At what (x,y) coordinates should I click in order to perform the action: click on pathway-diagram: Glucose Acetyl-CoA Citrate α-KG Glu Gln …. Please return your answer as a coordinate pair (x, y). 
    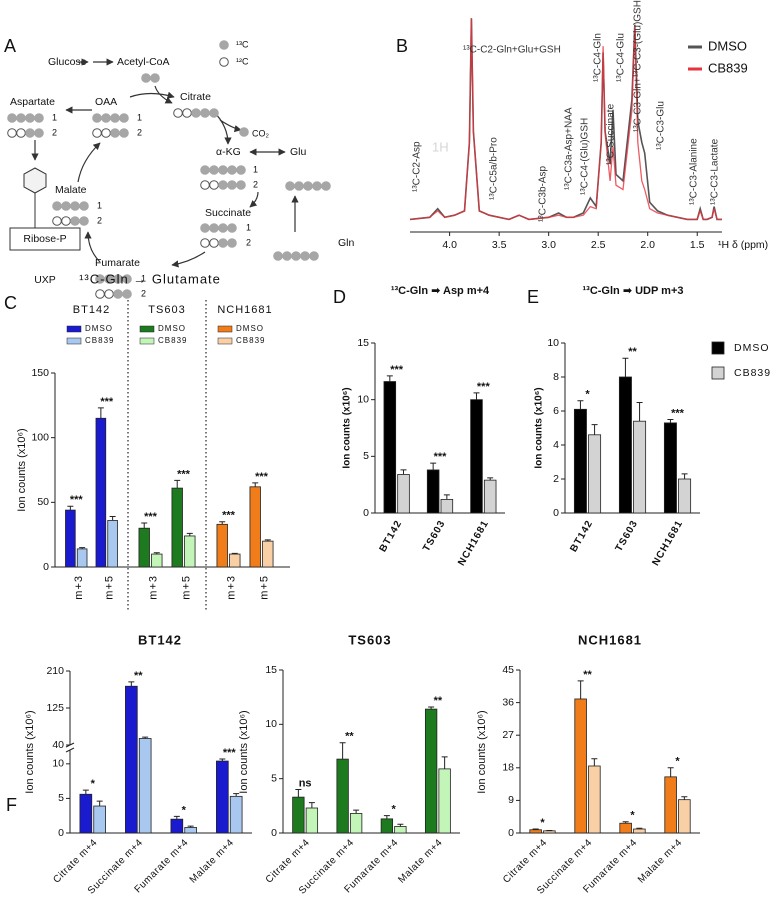
    Looking at the image, I should click on (182, 162).